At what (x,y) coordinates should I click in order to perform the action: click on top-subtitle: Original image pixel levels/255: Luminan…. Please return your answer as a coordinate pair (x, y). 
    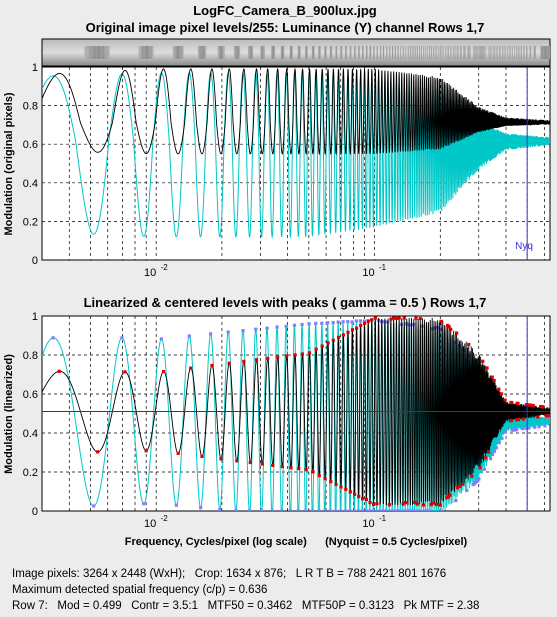
    Looking at the image, I should click on (285, 27).